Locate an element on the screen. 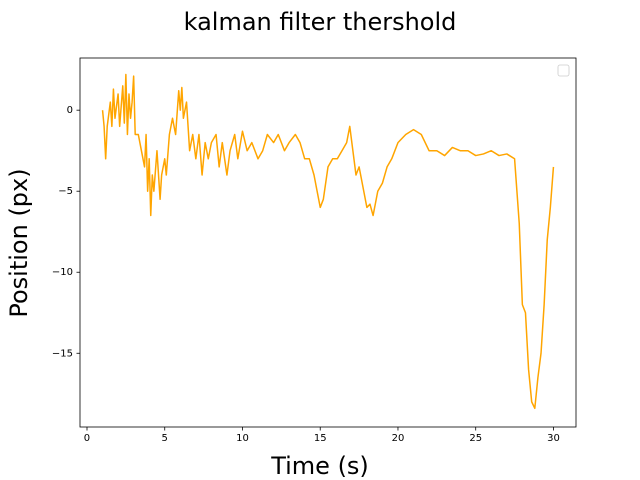  x-axis-label: Time (s) is located at coordinates (319, 466).